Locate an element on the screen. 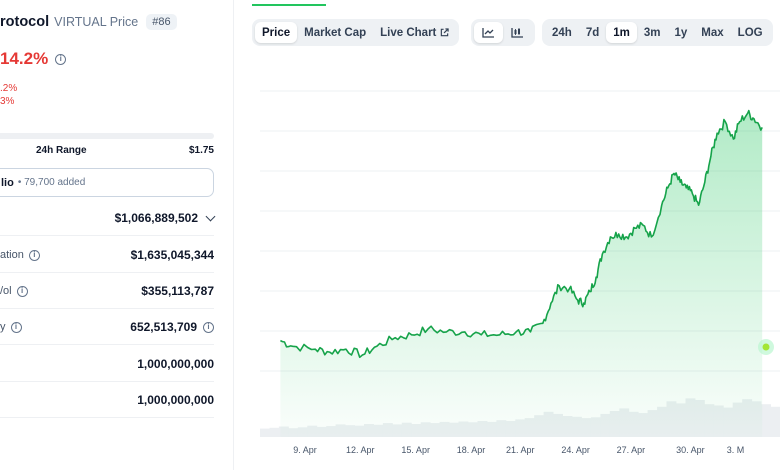  range-bar is located at coordinates (107, 136).